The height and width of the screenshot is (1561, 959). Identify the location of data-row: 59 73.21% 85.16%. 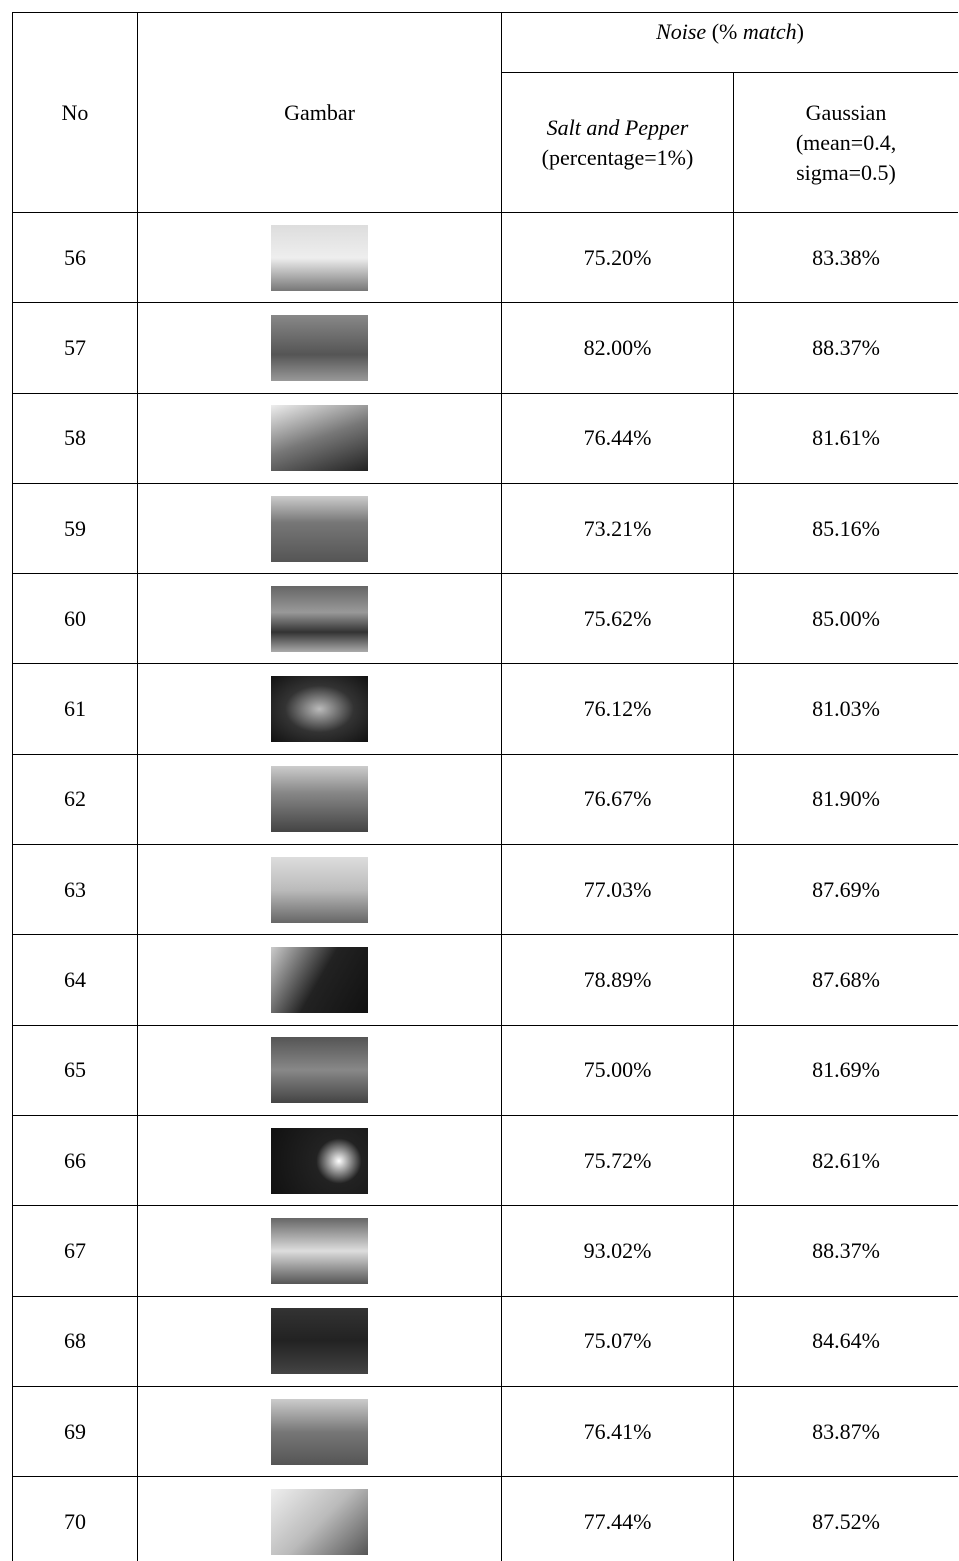
(485, 528).